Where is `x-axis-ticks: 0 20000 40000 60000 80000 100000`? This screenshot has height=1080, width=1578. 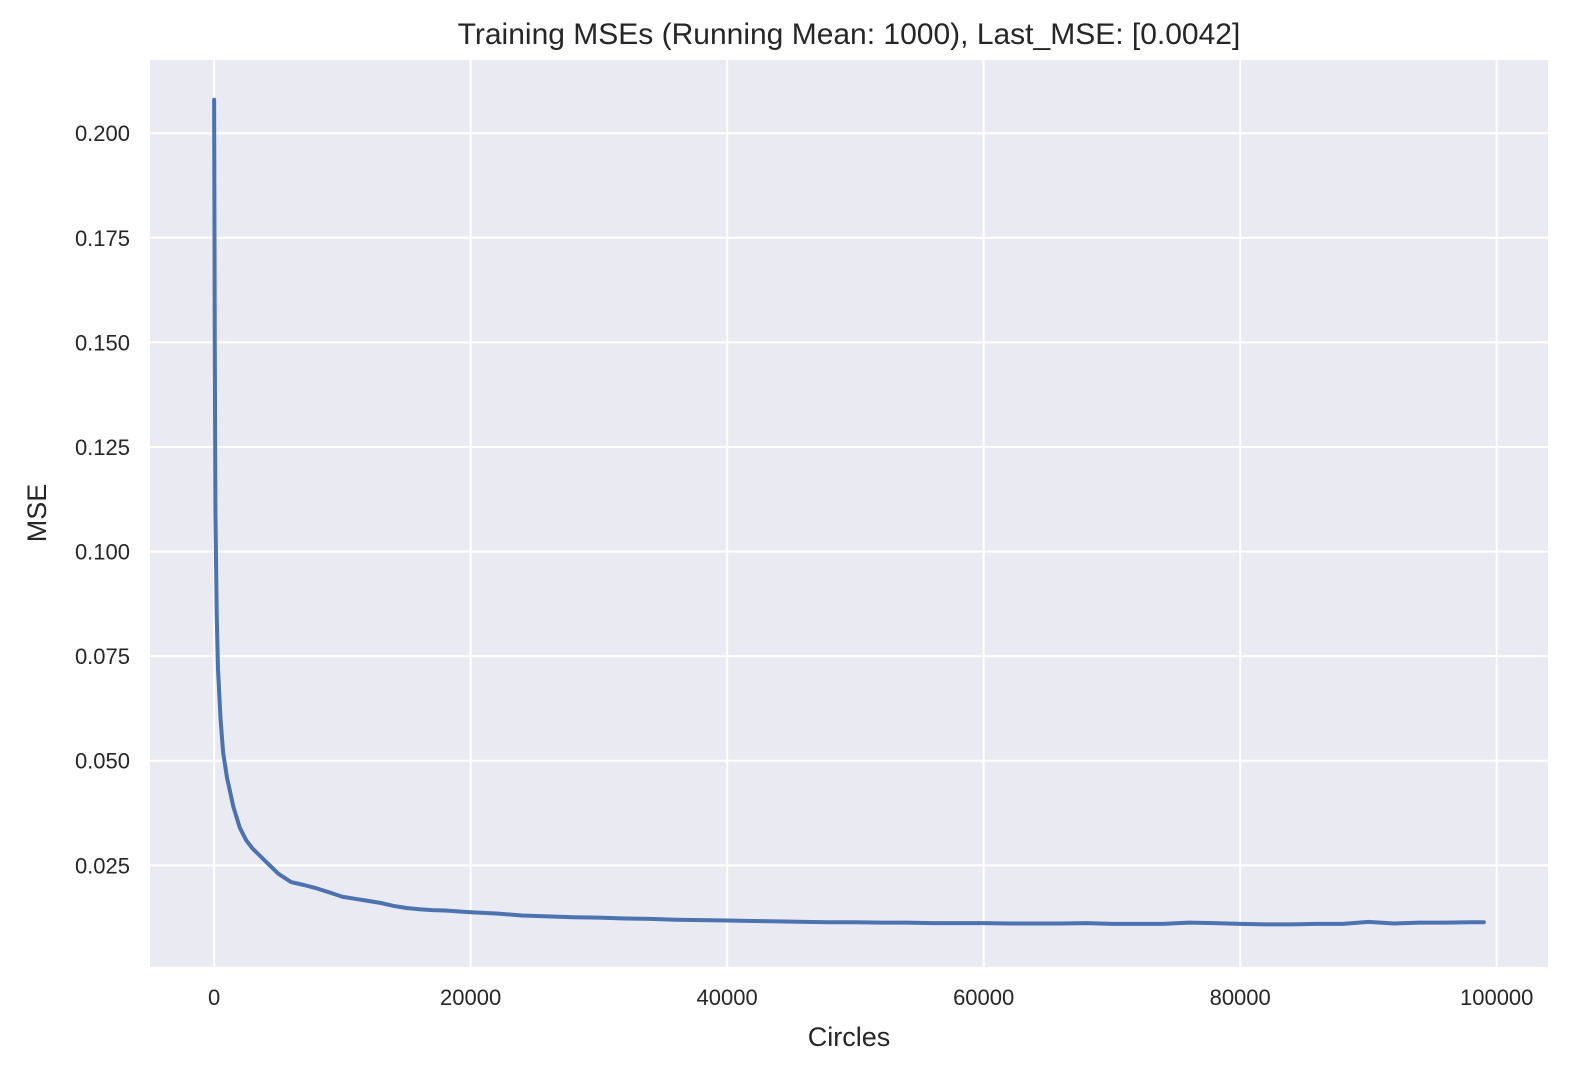 x-axis-ticks: 0 20000 40000 60000 80000 100000 is located at coordinates (870, 997).